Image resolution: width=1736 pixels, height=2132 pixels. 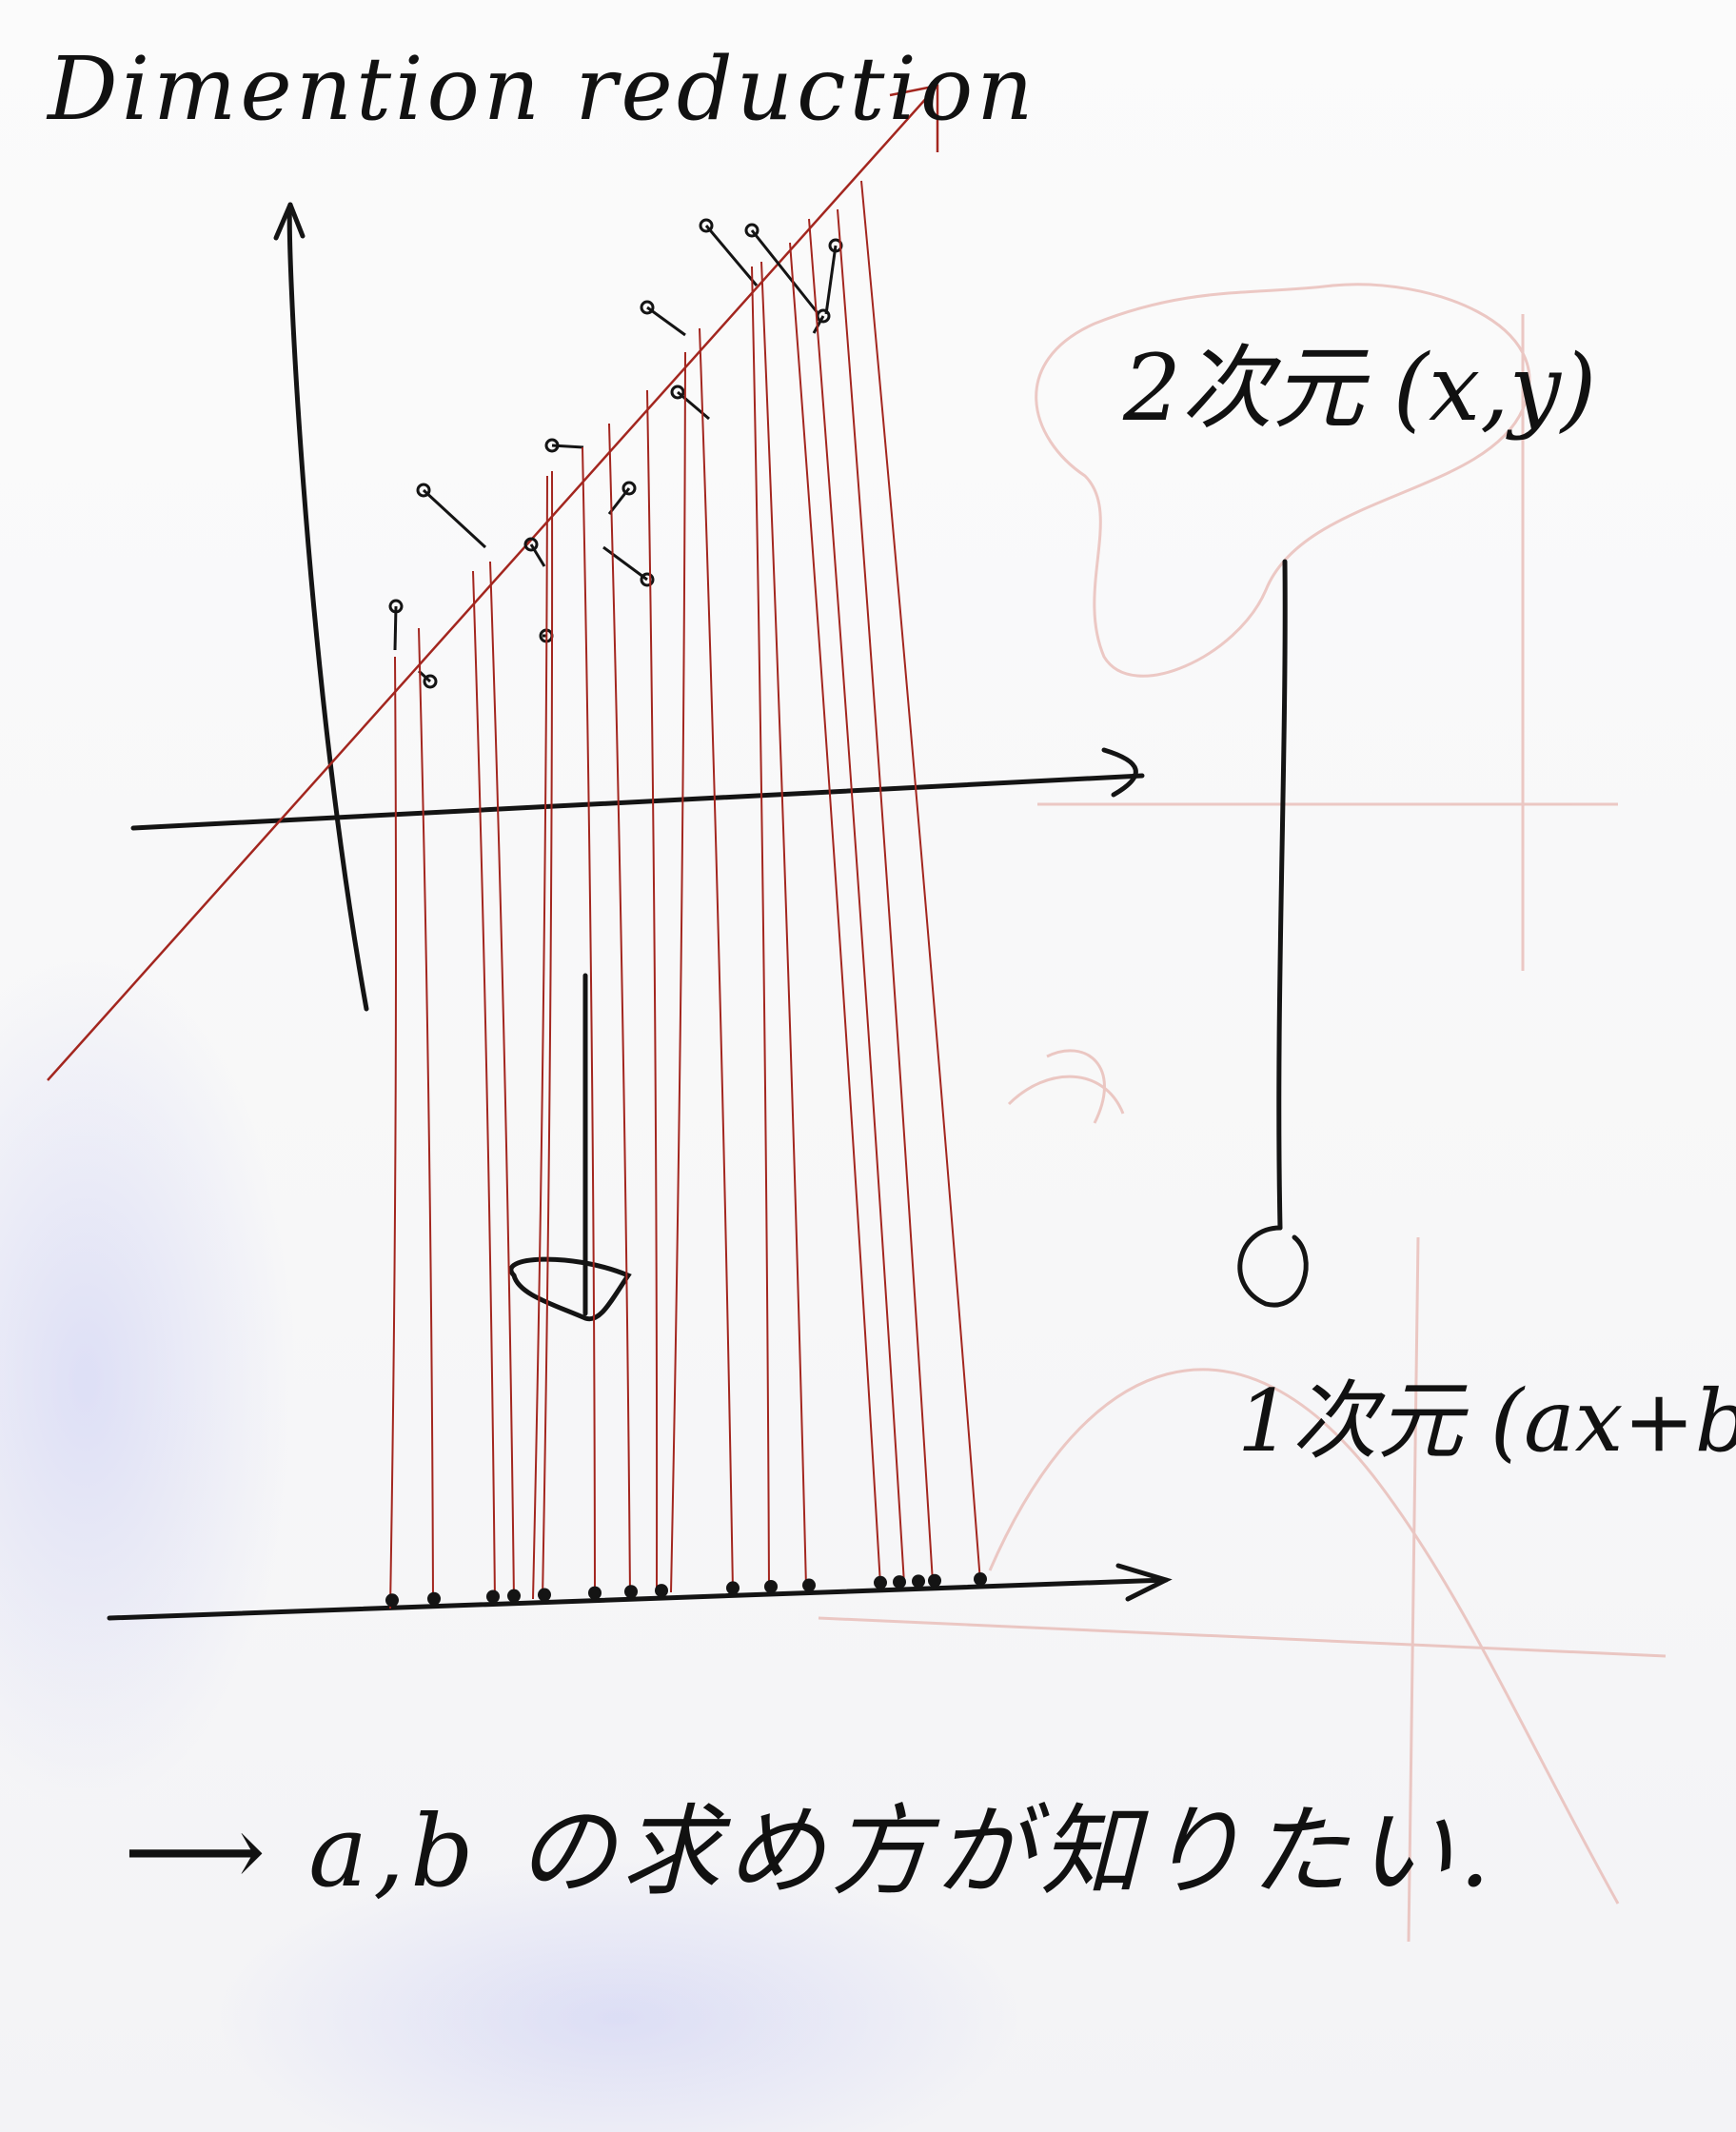 What do you see at coordinates (1282, 895) in the screenshot?
I see `arrow-connector` at bounding box center [1282, 895].